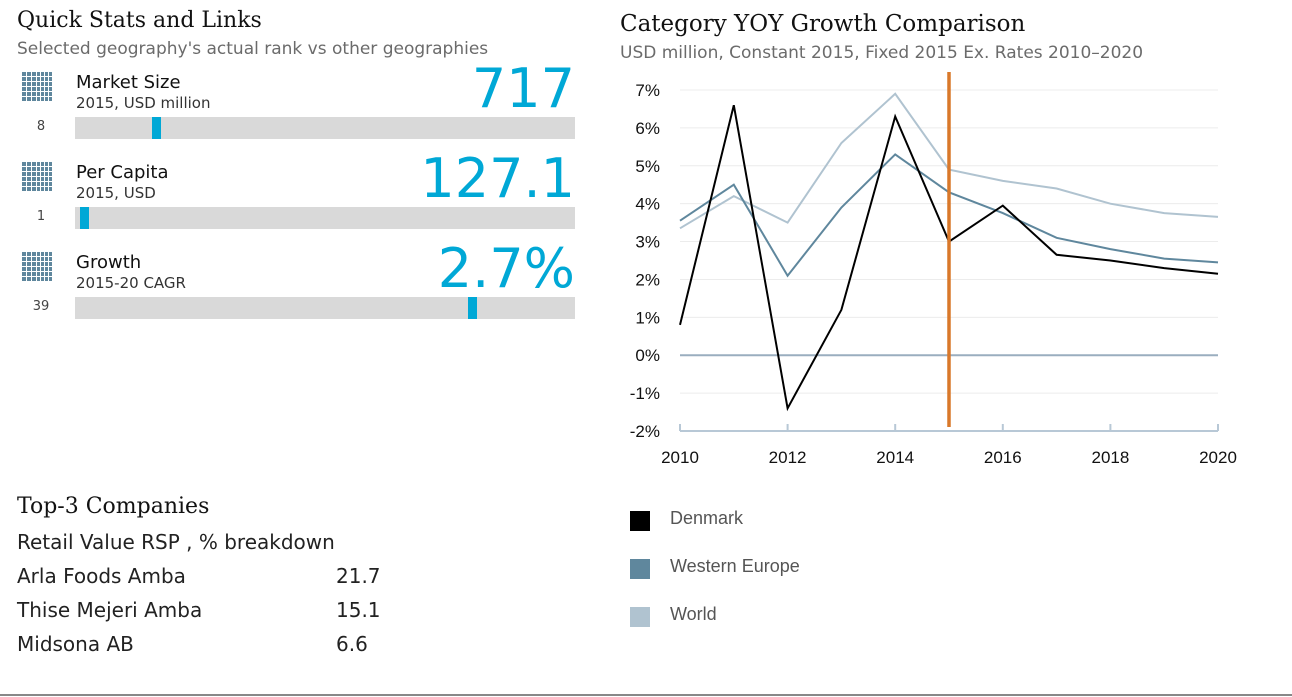 This screenshot has height=697, width=1292. What do you see at coordinates (647, 355) in the screenshot?
I see `y-tick-label: 0%` at bounding box center [647, 355].